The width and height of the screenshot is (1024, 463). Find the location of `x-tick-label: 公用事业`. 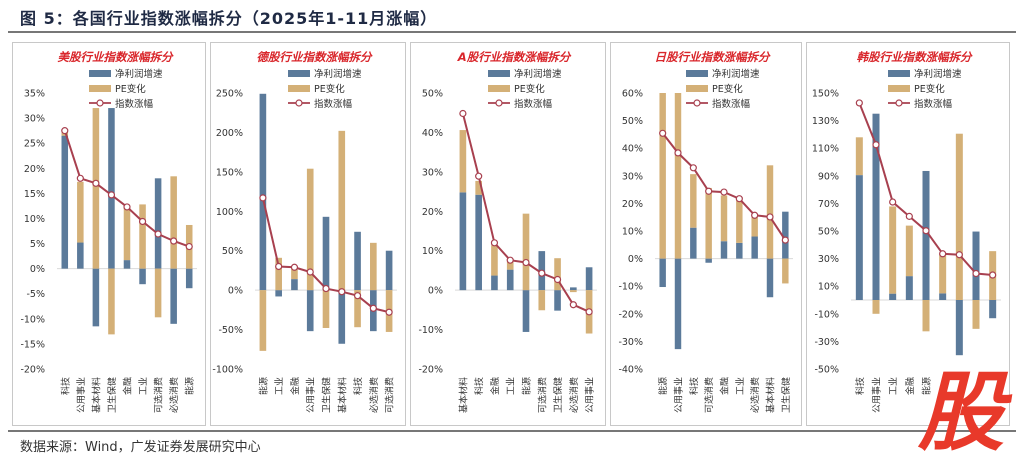

x-tick-label: 公用事业 is located at coordinates (679, 395).